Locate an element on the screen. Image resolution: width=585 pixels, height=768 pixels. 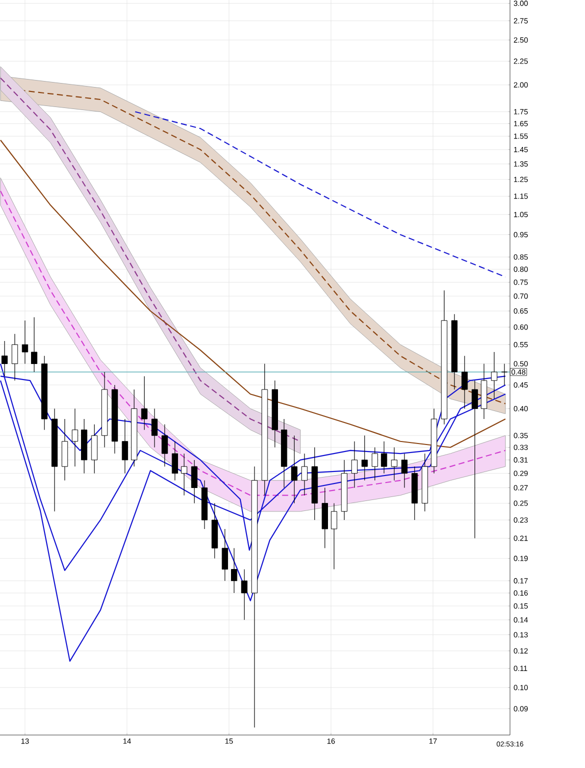
line-series is located at coordinates (320, 194).